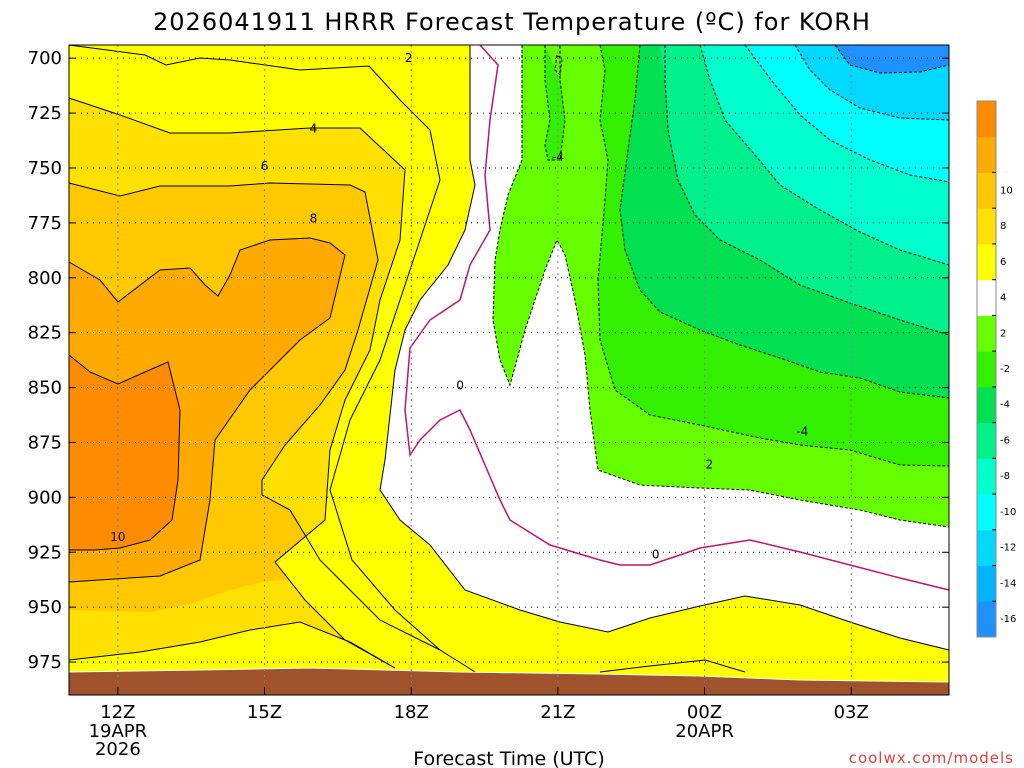  What do you see at coordinates (558, 56) in the screenshot?
I see `contour-label: -` at bounding box center [558, 56].